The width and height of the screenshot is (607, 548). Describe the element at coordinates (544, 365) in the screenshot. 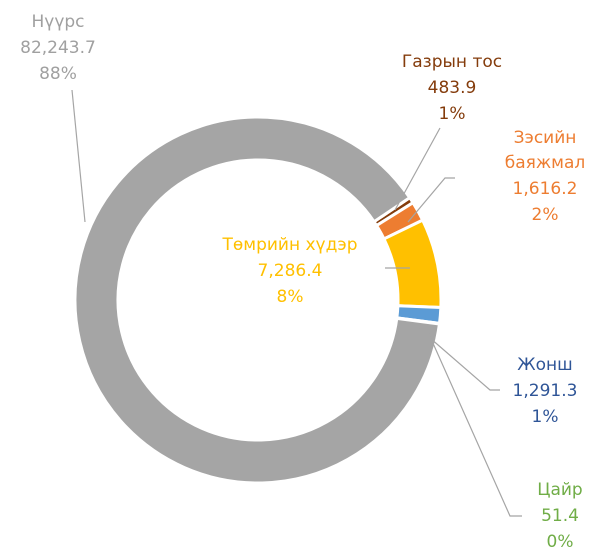

I see `data-label-name: Жонш` at that location.